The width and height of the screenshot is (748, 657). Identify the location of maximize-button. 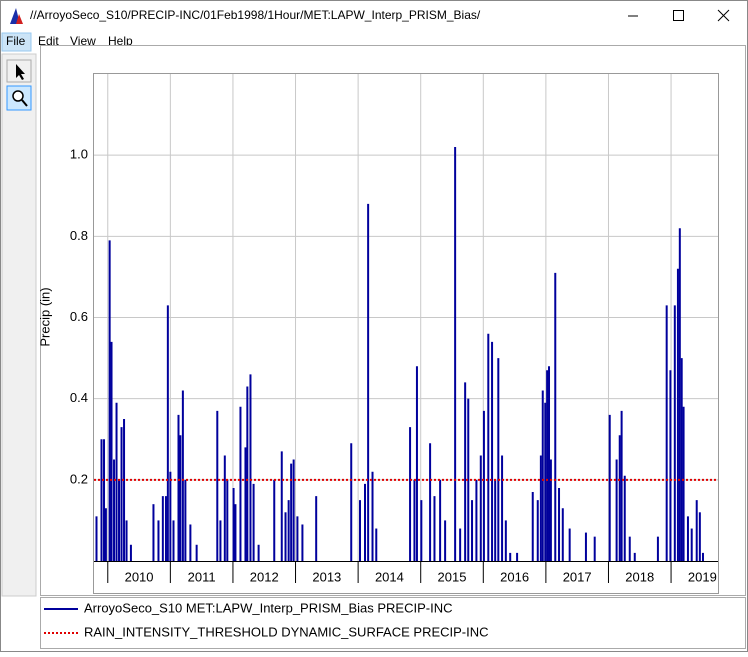
(678, 15).